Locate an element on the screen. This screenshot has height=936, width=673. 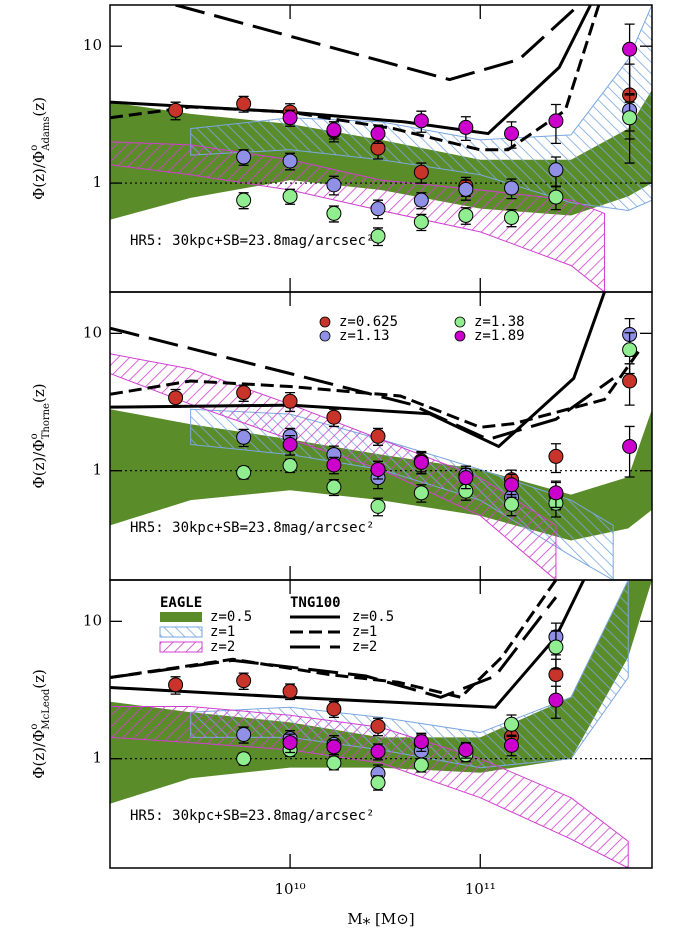
y-axis-label: Φ(z)/ΦoThorne(z) is located at coordinates (40, 435).